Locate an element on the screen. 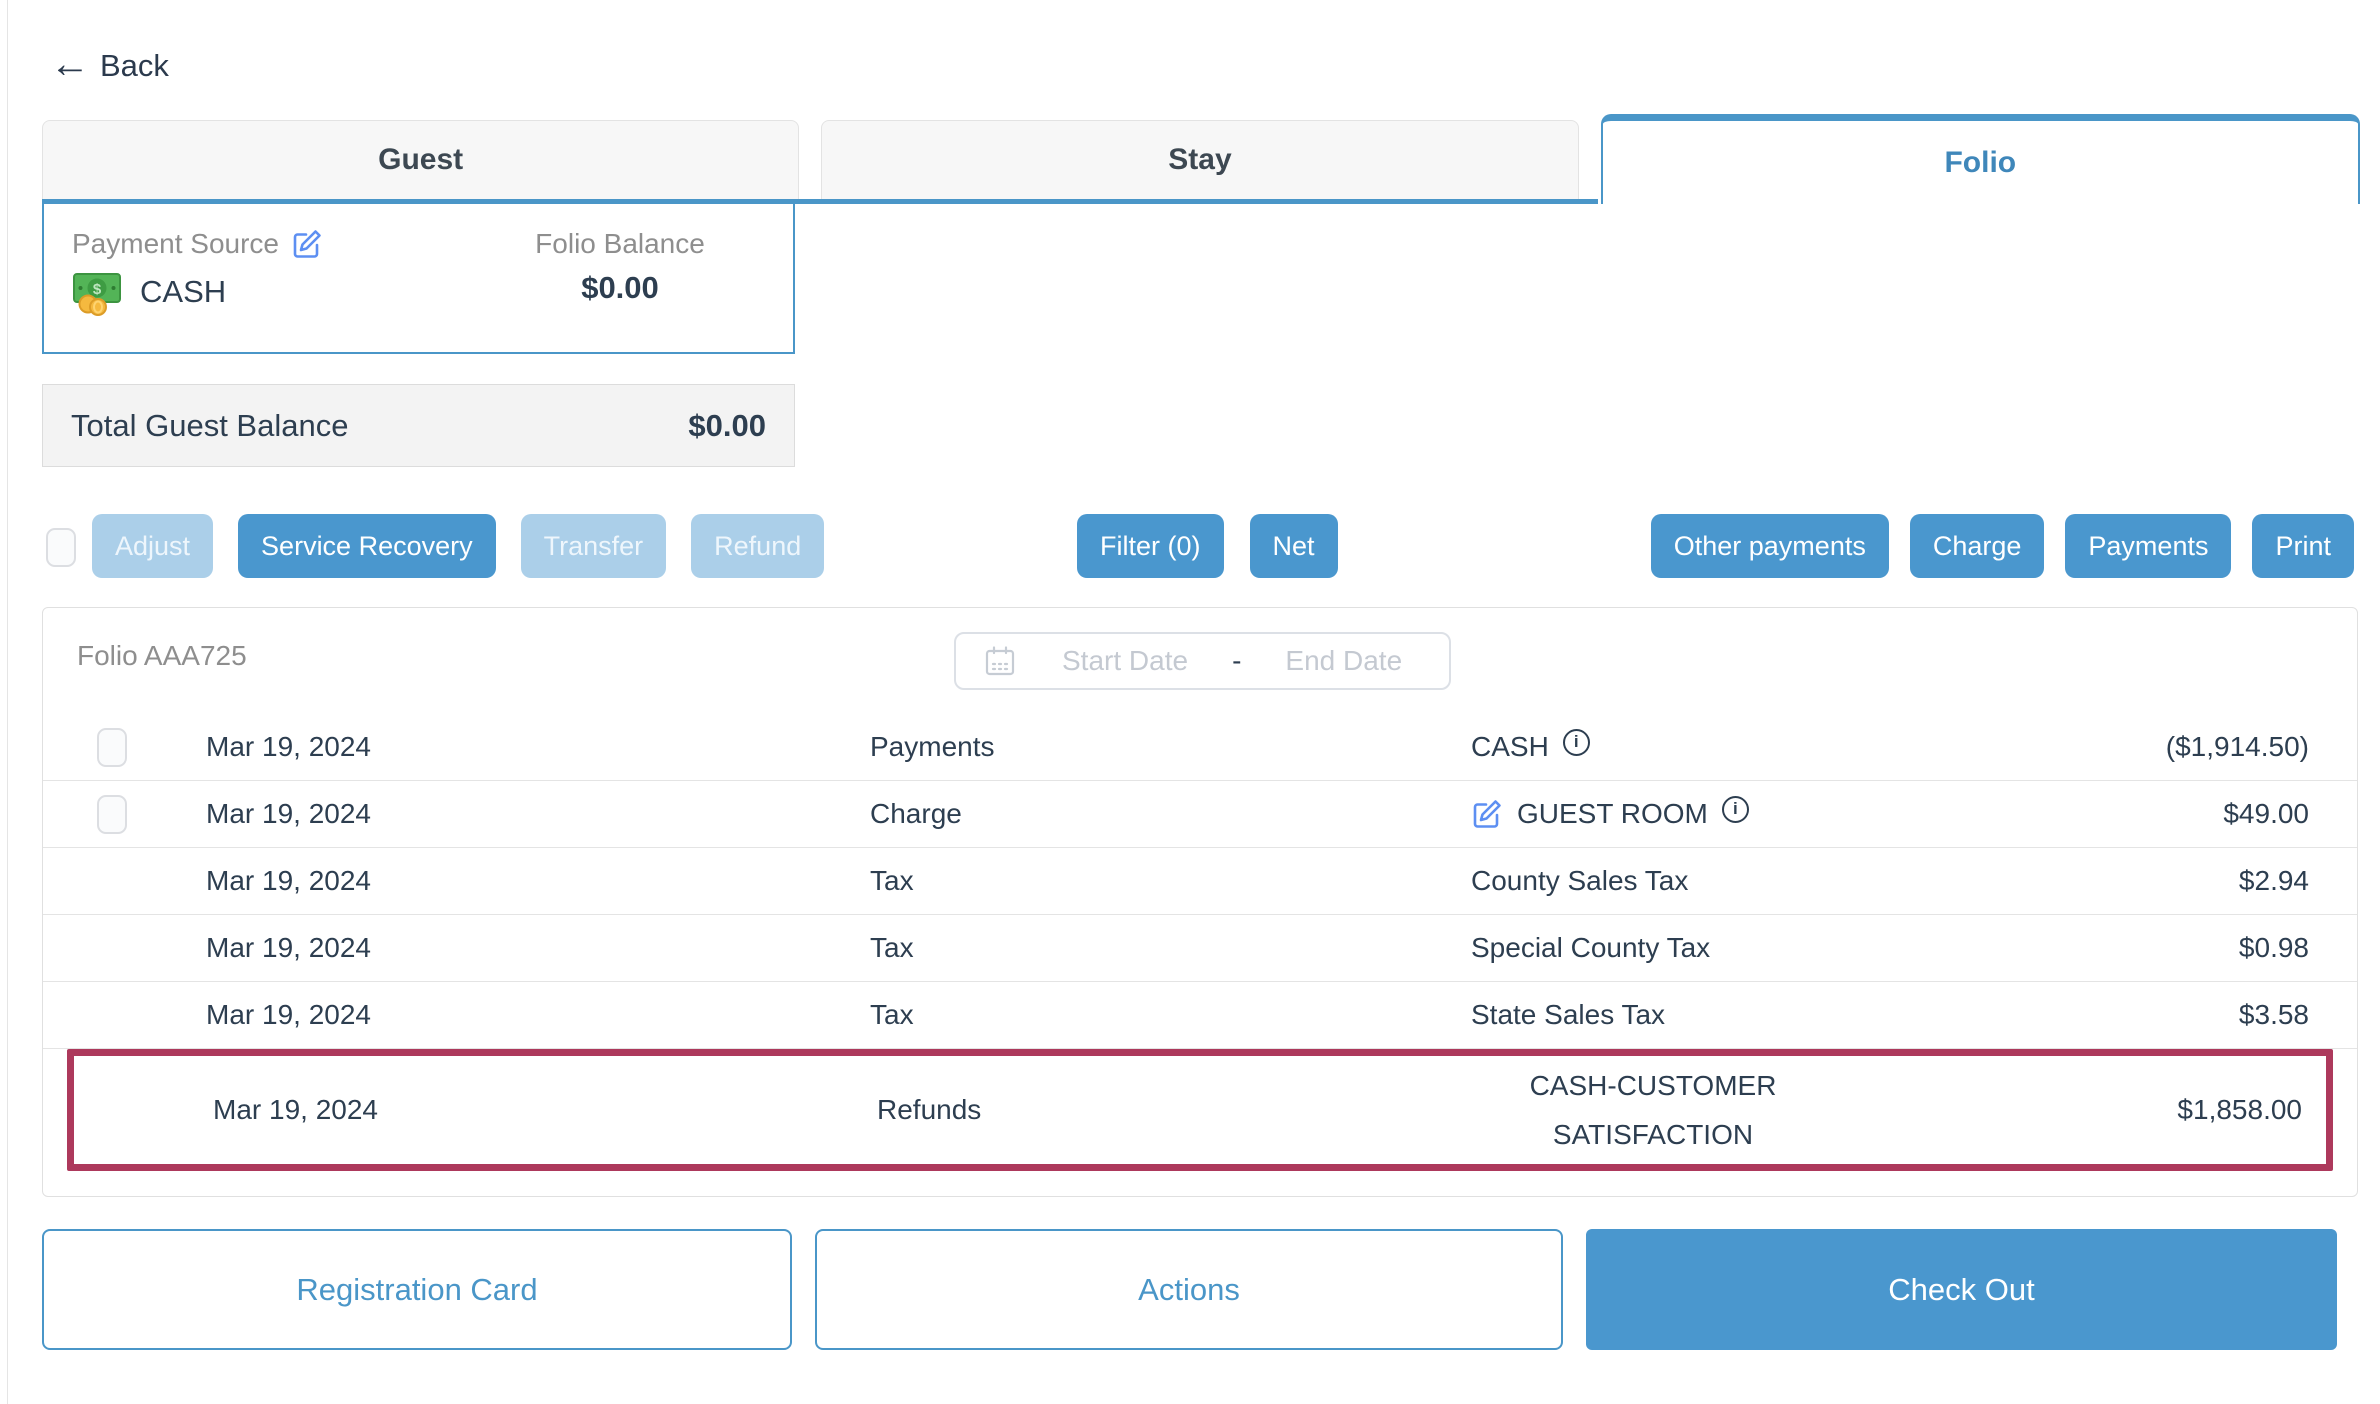 Image resolution: width=2380 pixels, height=1404 pixels. row-amount: $3.58 is located at coordinates (2273, 1014).